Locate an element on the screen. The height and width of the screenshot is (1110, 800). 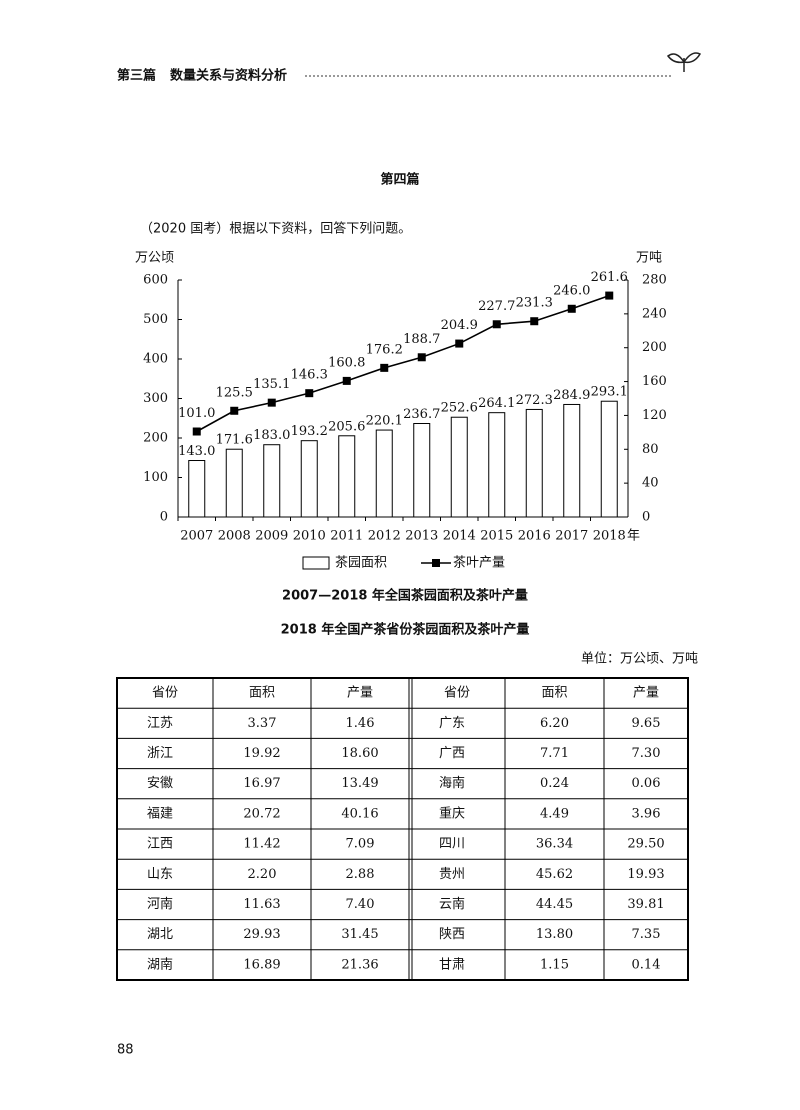
x-tick-label: 2017 is located at coordinates (571, 536).